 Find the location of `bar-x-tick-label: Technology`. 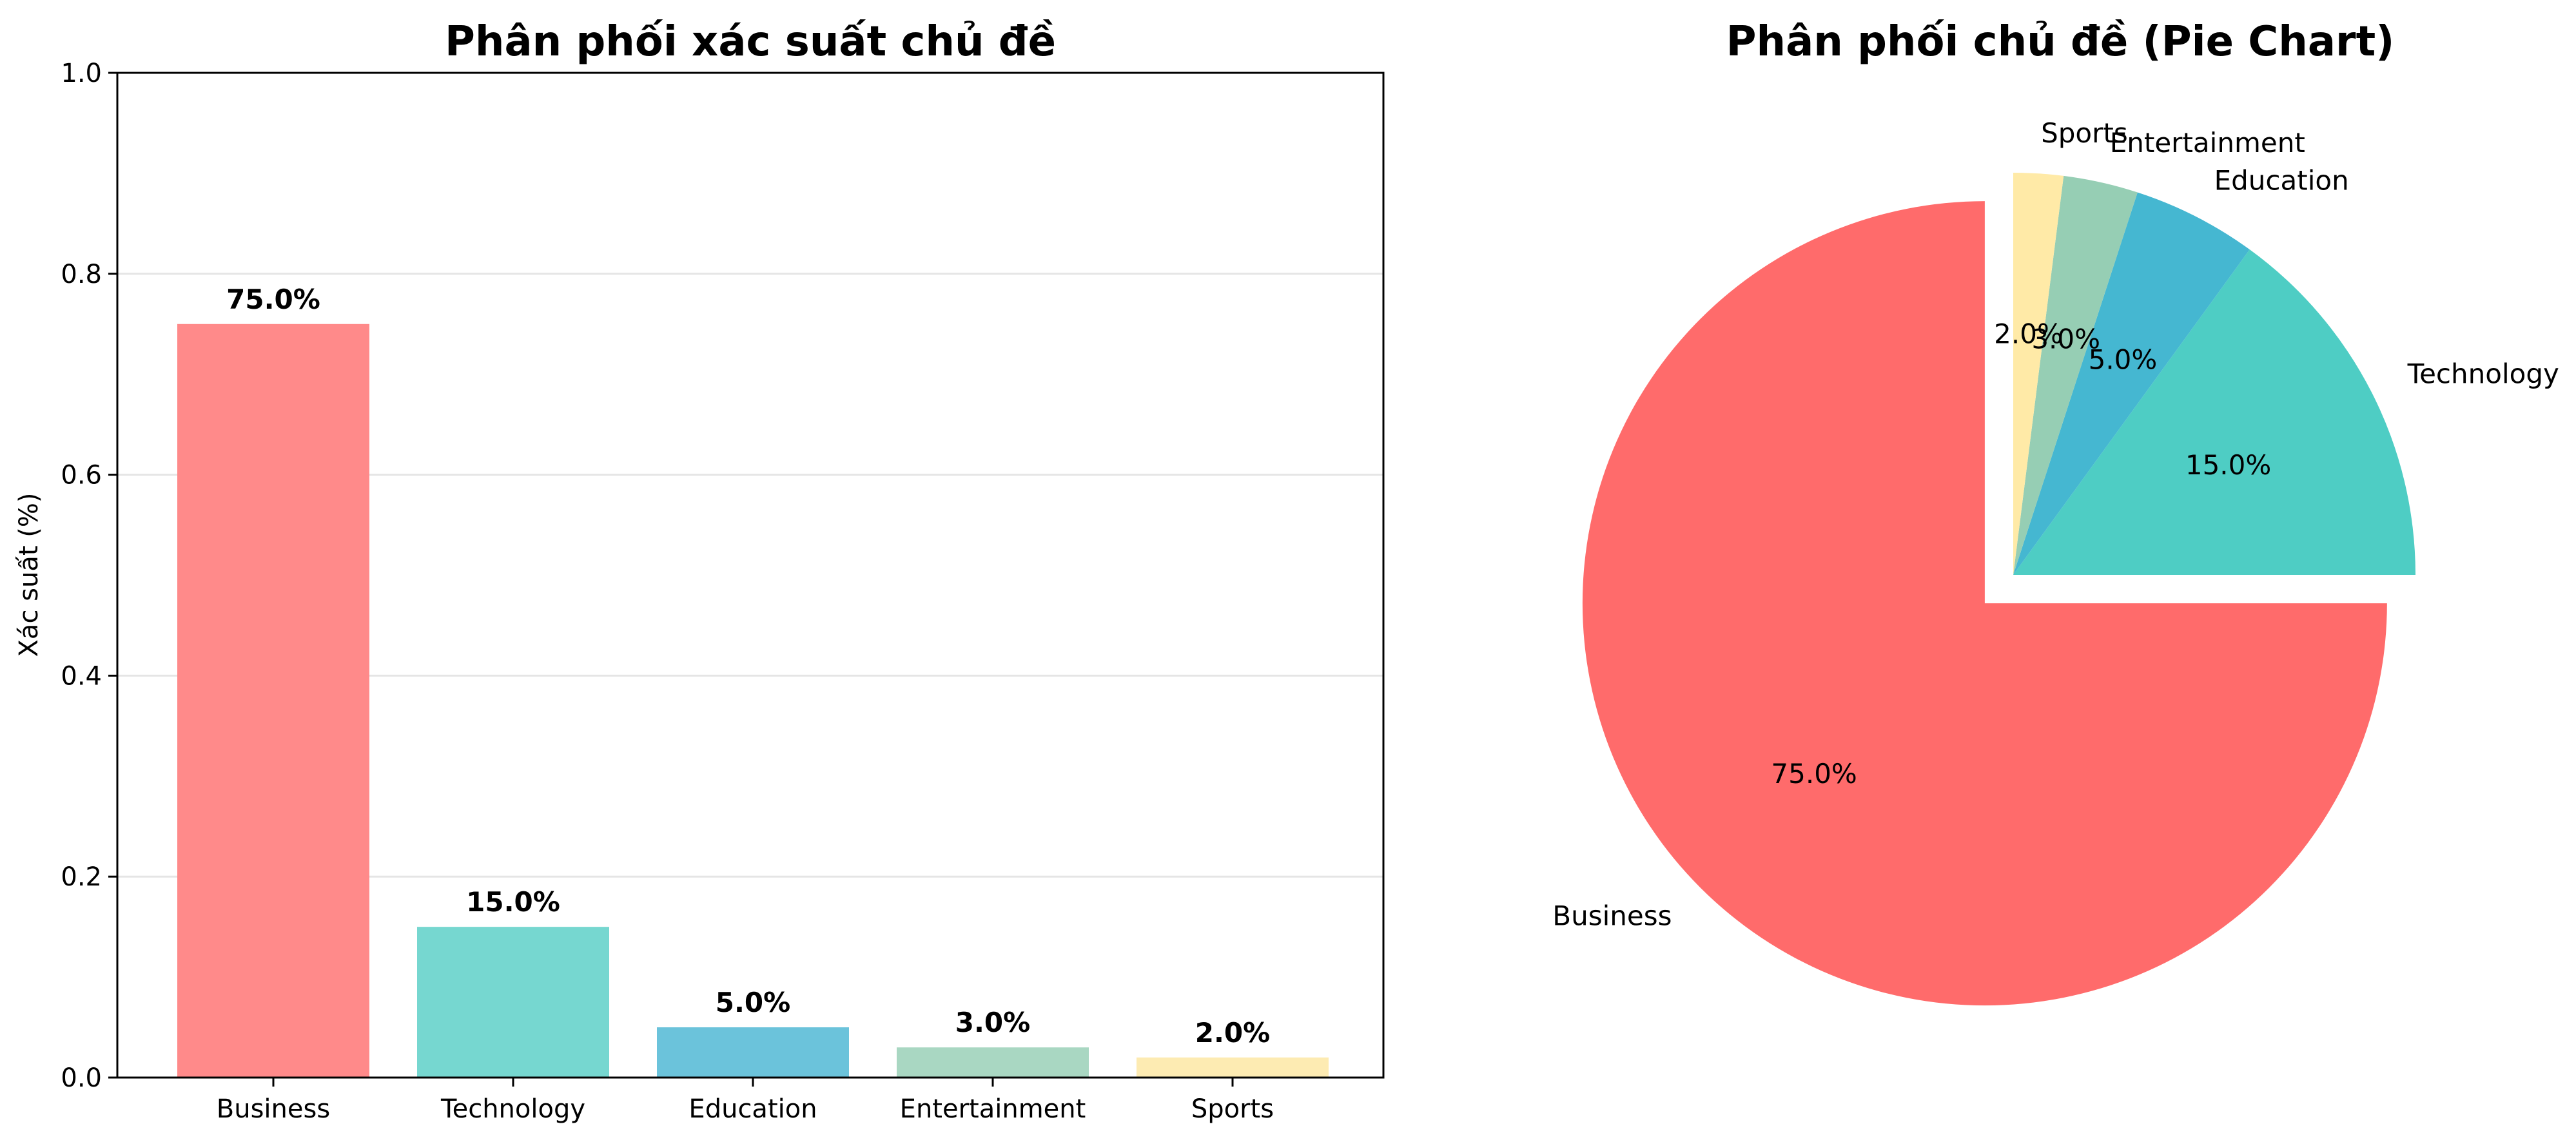

bar-x-tick-label: Technology is located at coordinates (512, 1109).